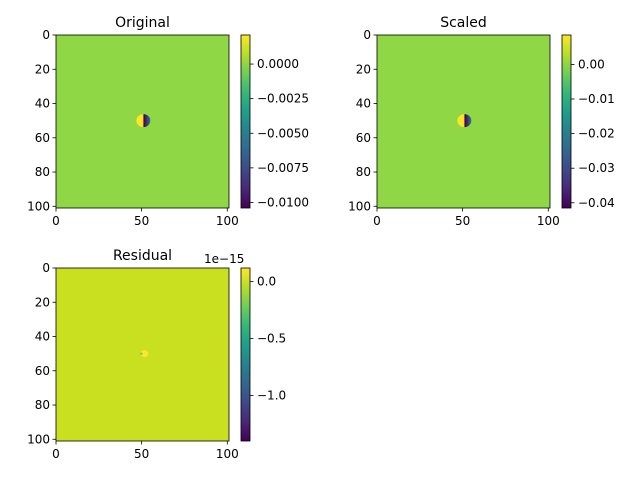  Describe the element at coordinates (596, 203) in the screenshot. I see `colorbar-tick-label: −0.04` at that location.